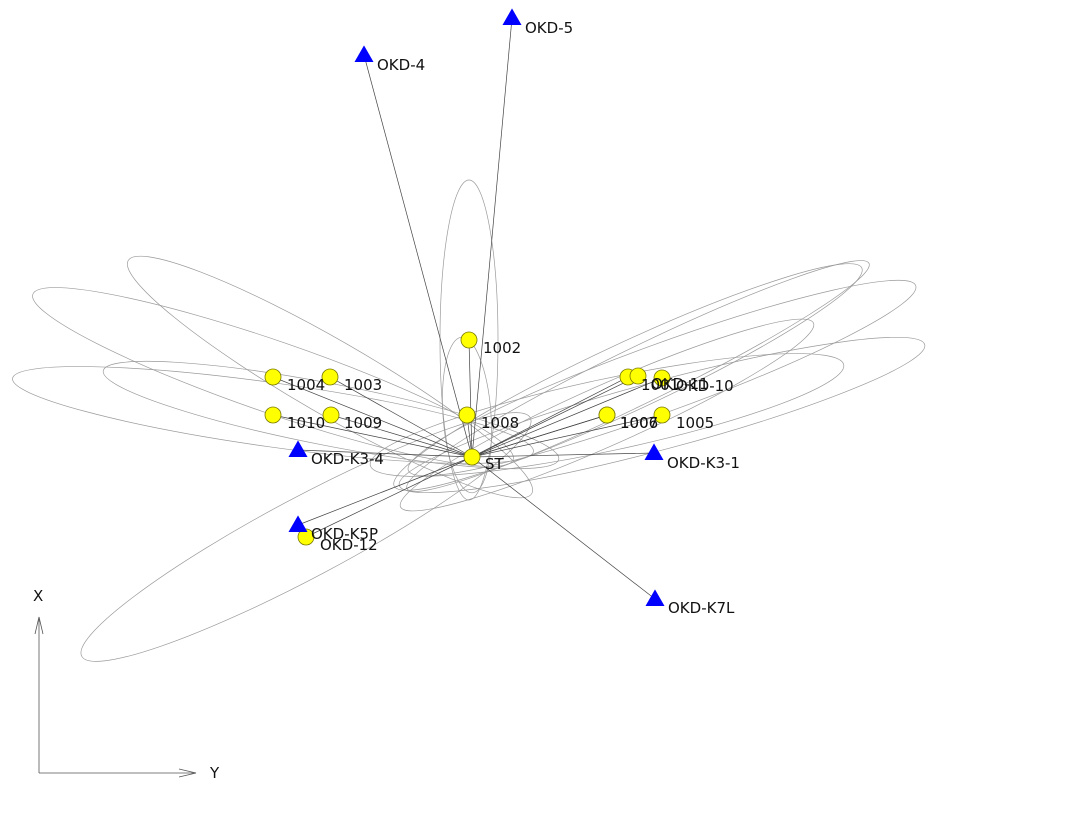 The image size is (1070, 813). I want to click on point-label-1009: 1009, so click(363, 423).